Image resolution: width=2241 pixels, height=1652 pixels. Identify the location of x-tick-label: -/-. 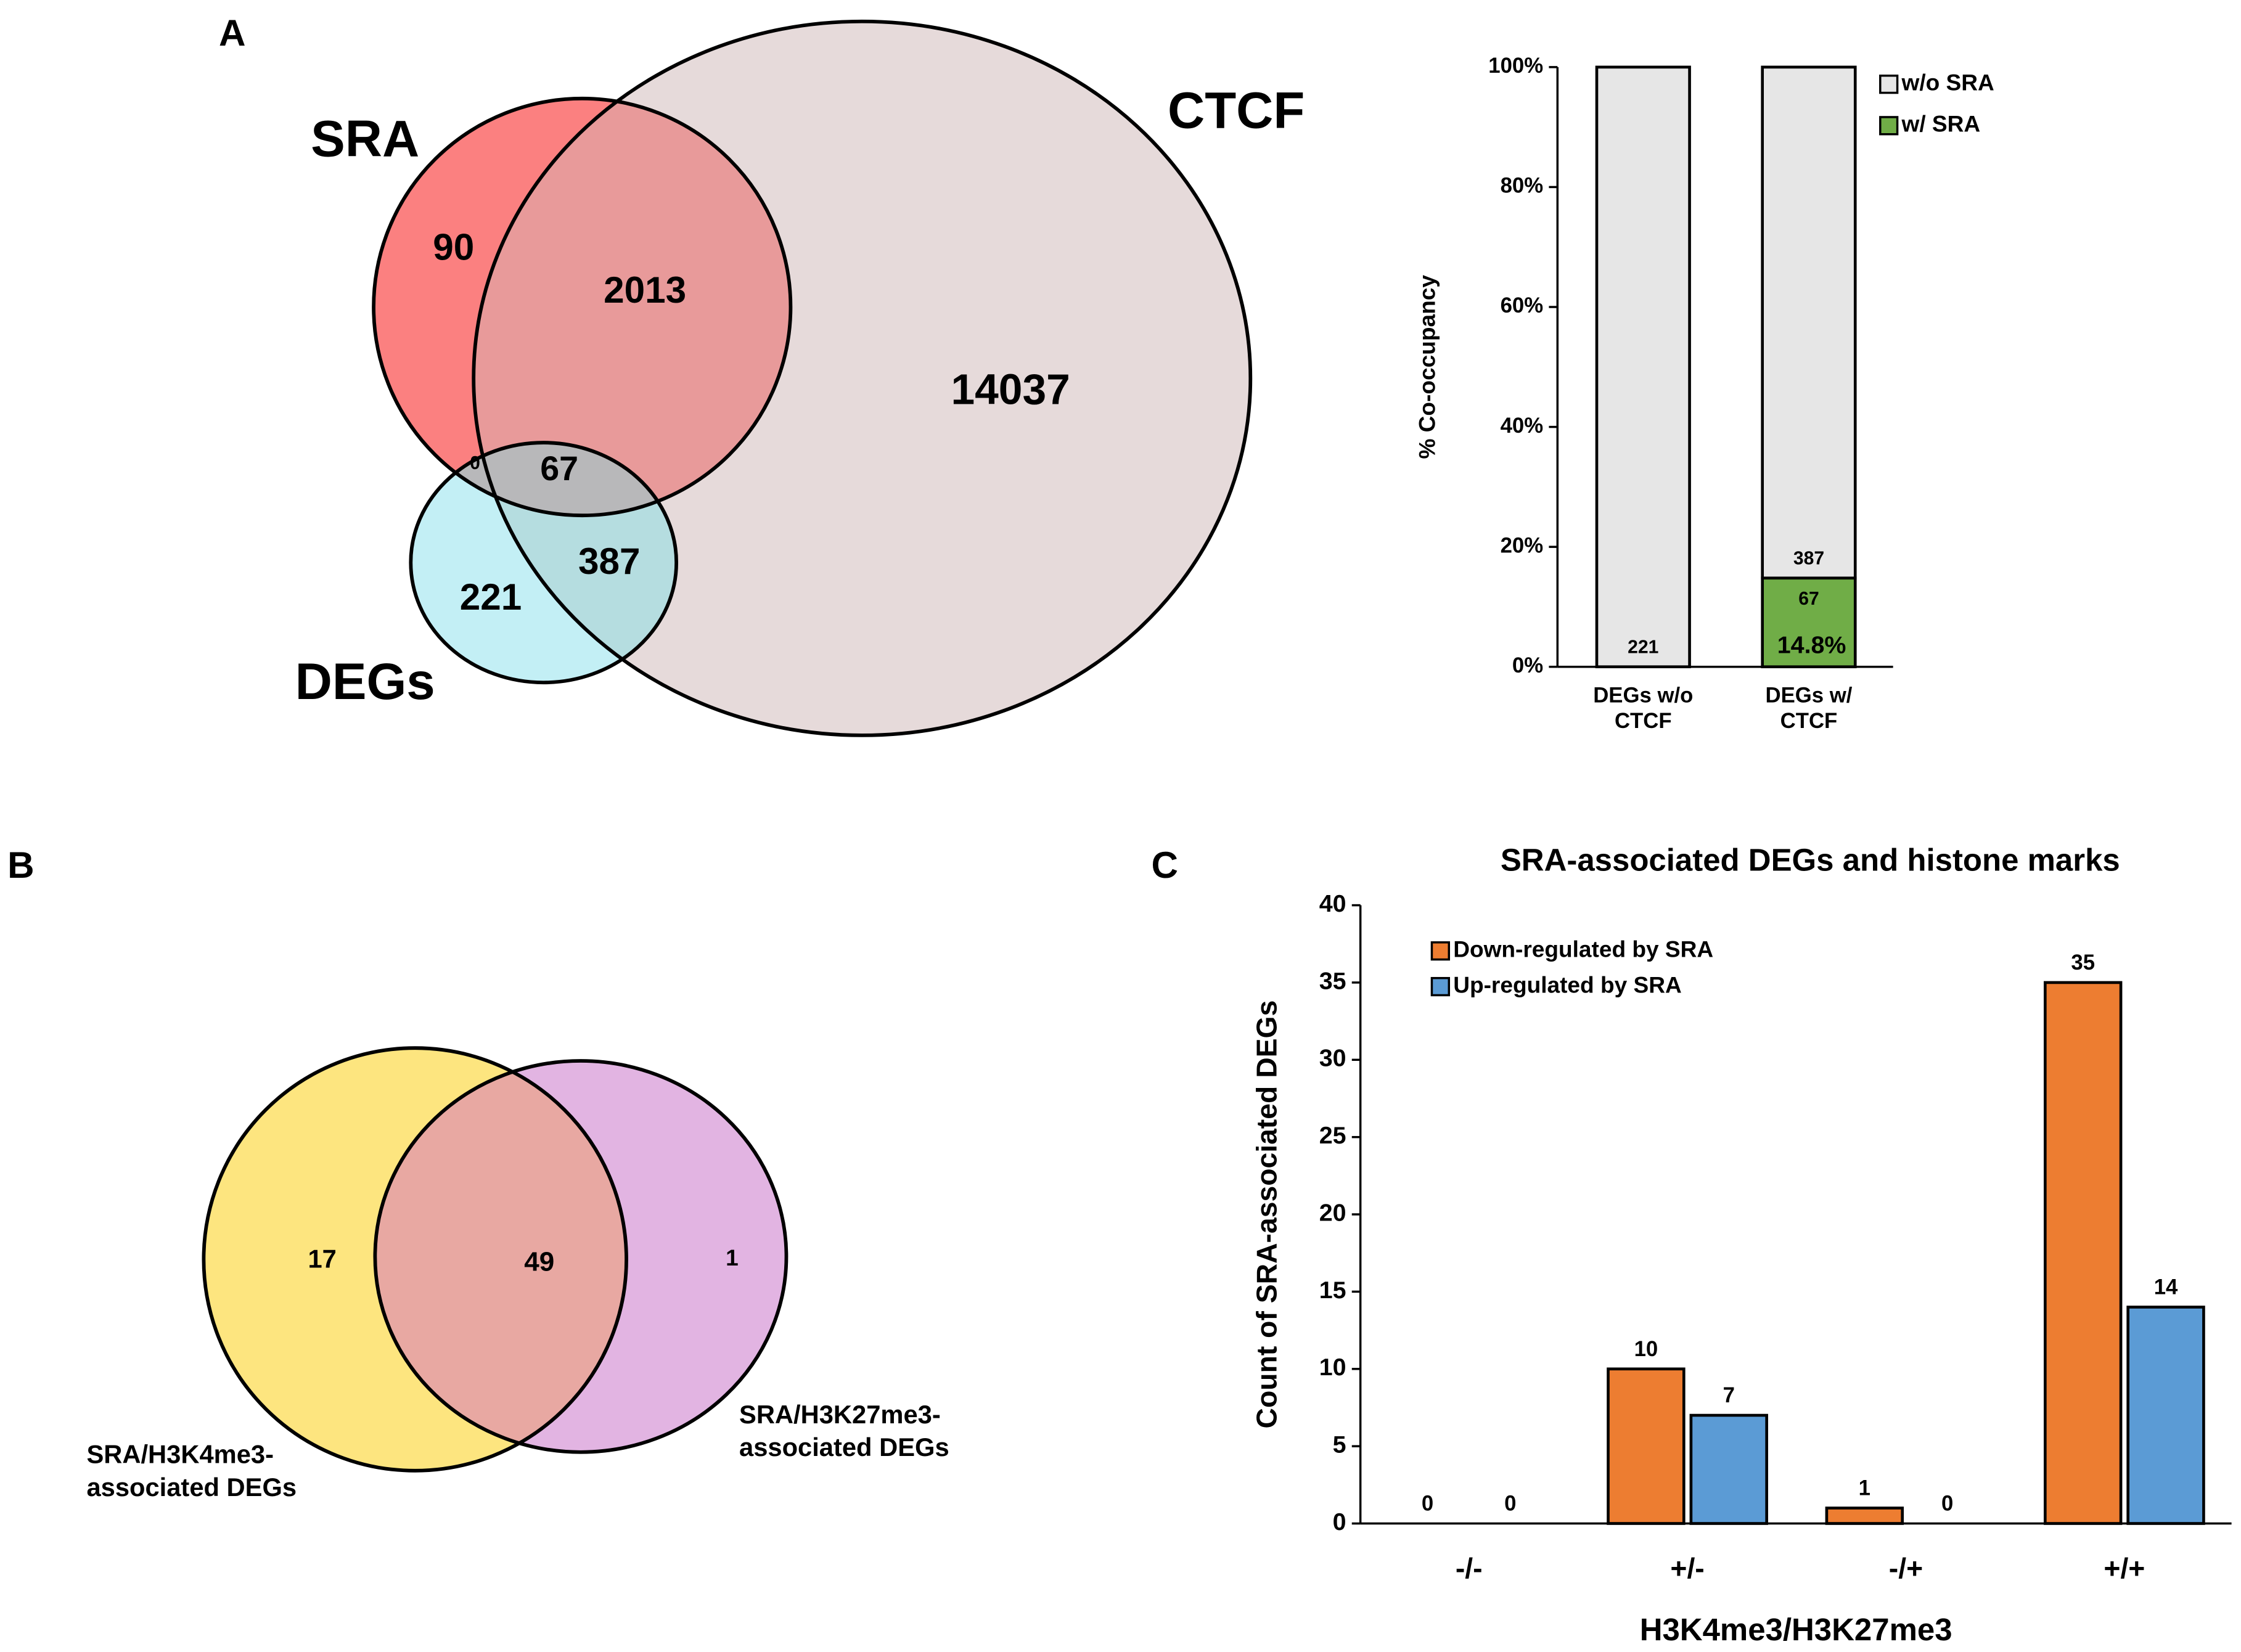
(1469, 1568).